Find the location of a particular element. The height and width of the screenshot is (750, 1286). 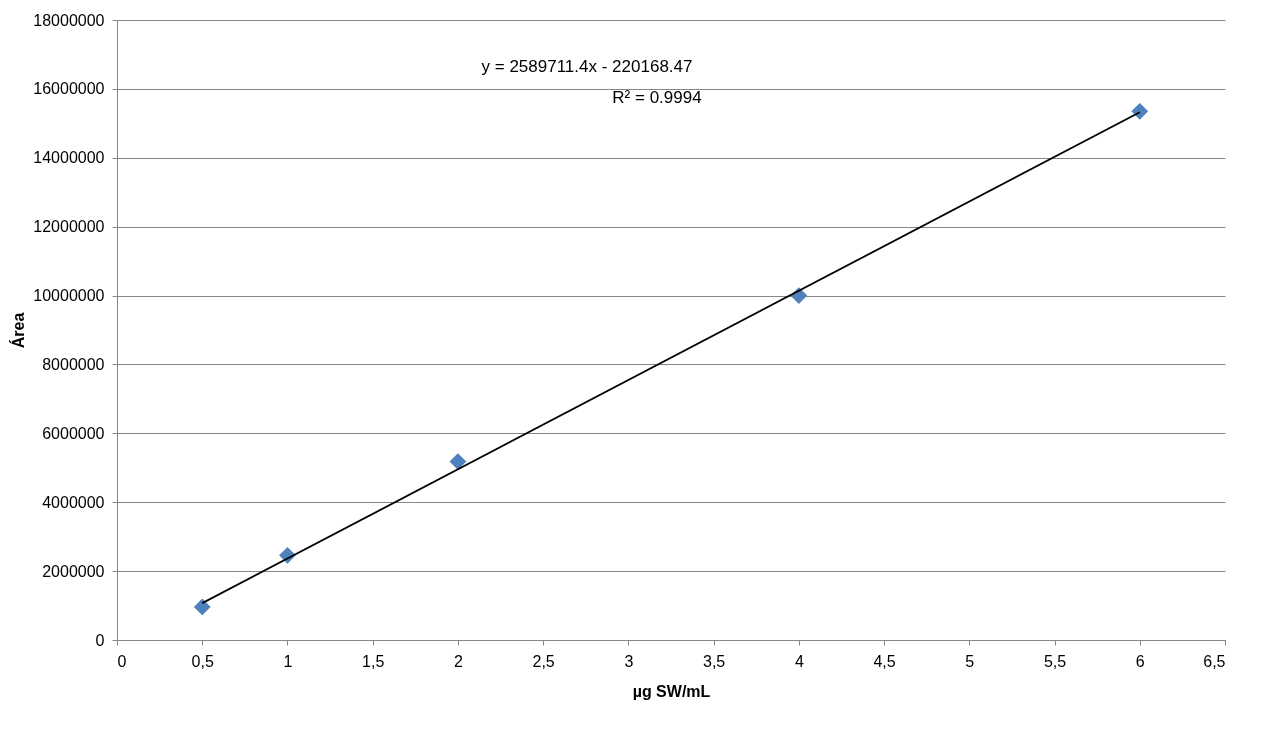

y-tick-label: 10000000 is located at coordinates (69, 296).